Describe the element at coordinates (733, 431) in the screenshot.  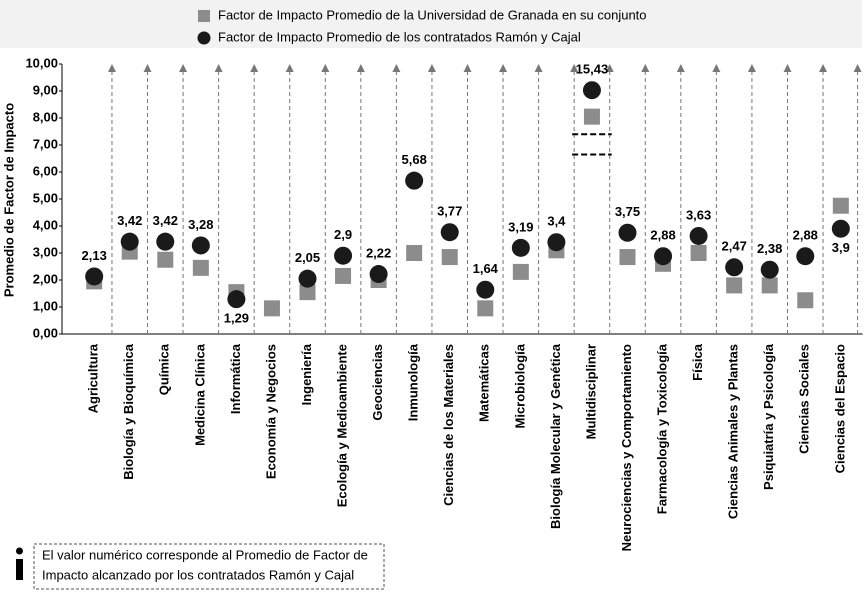
I see `x-tick-label: Ciencias Animales y Plantas` at that location.